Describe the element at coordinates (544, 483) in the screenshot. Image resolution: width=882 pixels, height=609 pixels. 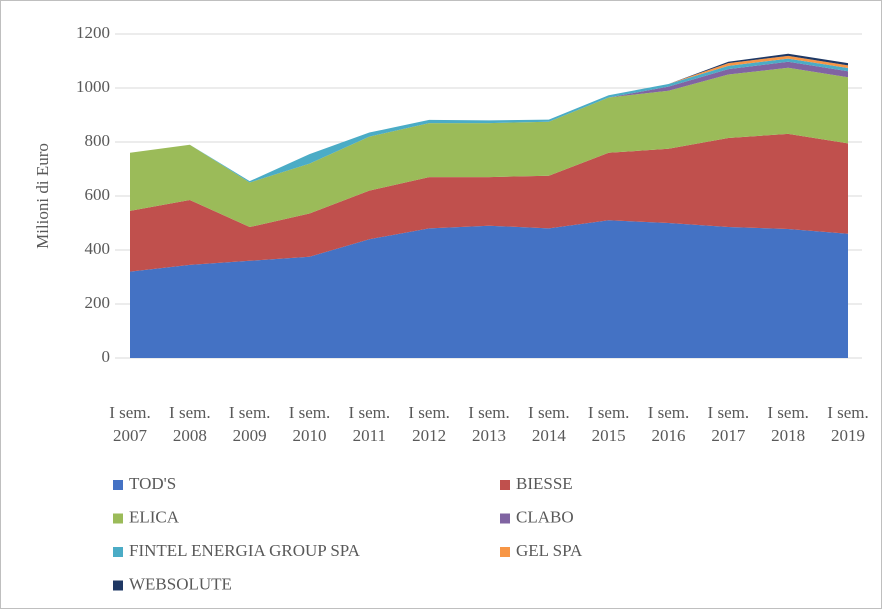
I see `legend-label: BIESSE` at that location.